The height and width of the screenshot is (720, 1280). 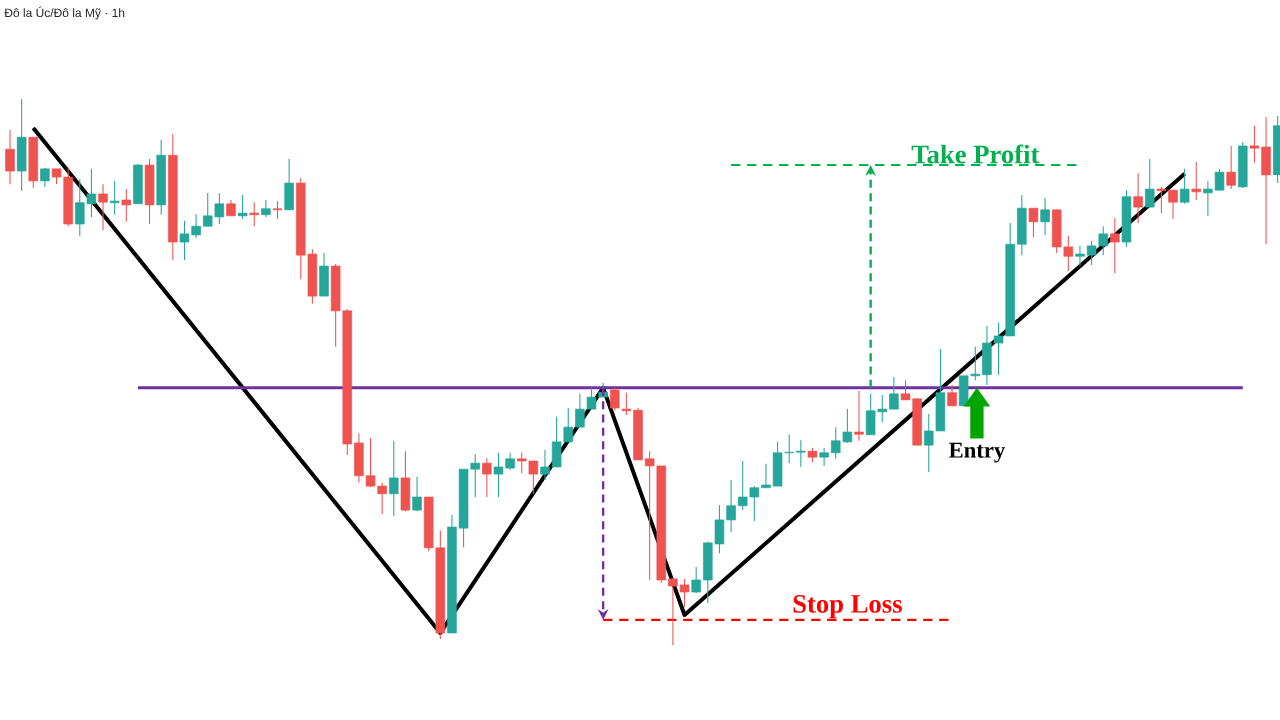 What do you see at coordinates (847, 606) in the screenshot?
I see `series-label: Stop Loss` at bounding box center [847, 606].